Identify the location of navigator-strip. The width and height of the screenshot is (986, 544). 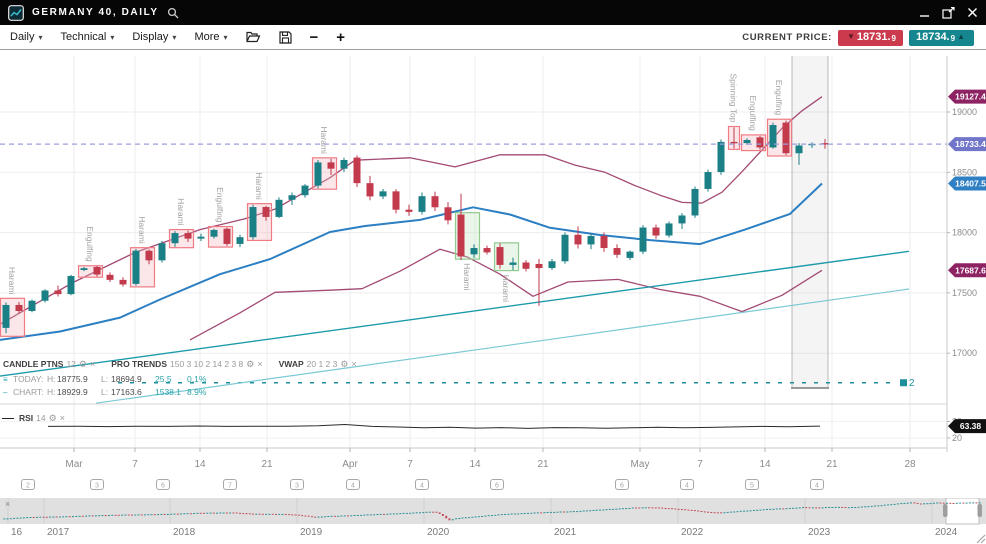
(493, 511).